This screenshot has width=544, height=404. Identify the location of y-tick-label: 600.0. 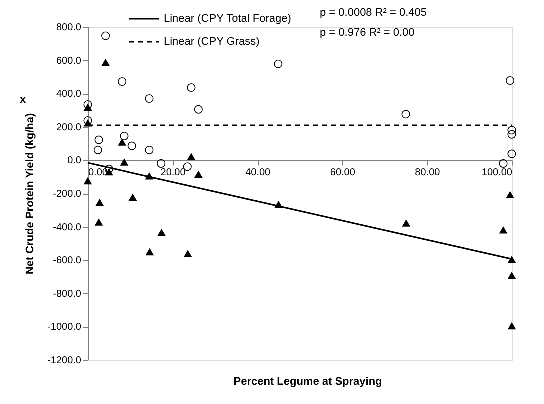
(69, 61).